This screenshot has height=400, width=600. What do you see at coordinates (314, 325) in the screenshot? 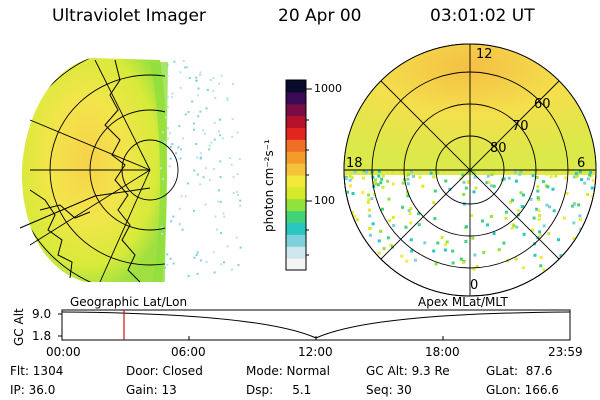
I see `timeline-plot` at bounding box center [314, 325].